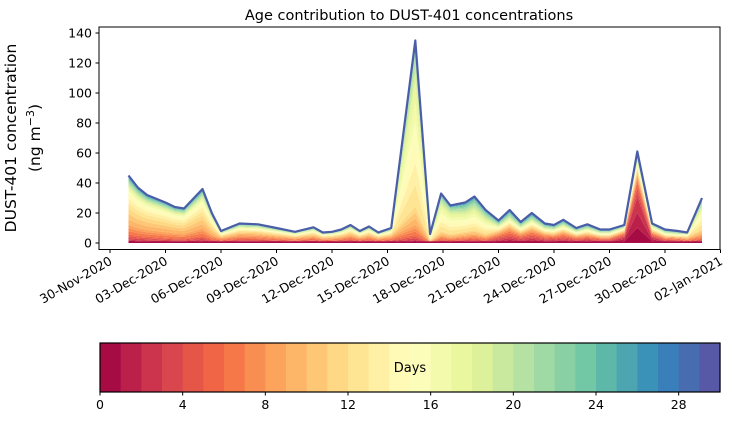 The height and width of the screenshot is (425, 730). I want to click on colorbar: 0 4 8 12 16 20 24 28, so click(408, 377).